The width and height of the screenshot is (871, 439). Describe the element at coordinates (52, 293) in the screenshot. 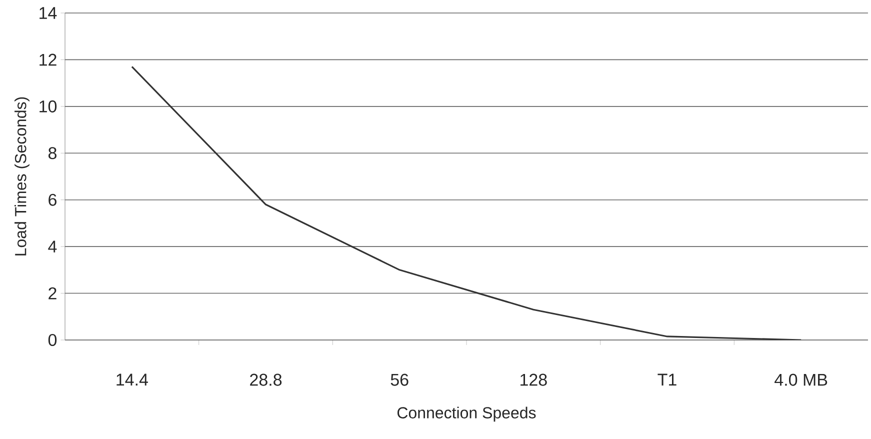

I see `y-tick-label: 2` at that location.